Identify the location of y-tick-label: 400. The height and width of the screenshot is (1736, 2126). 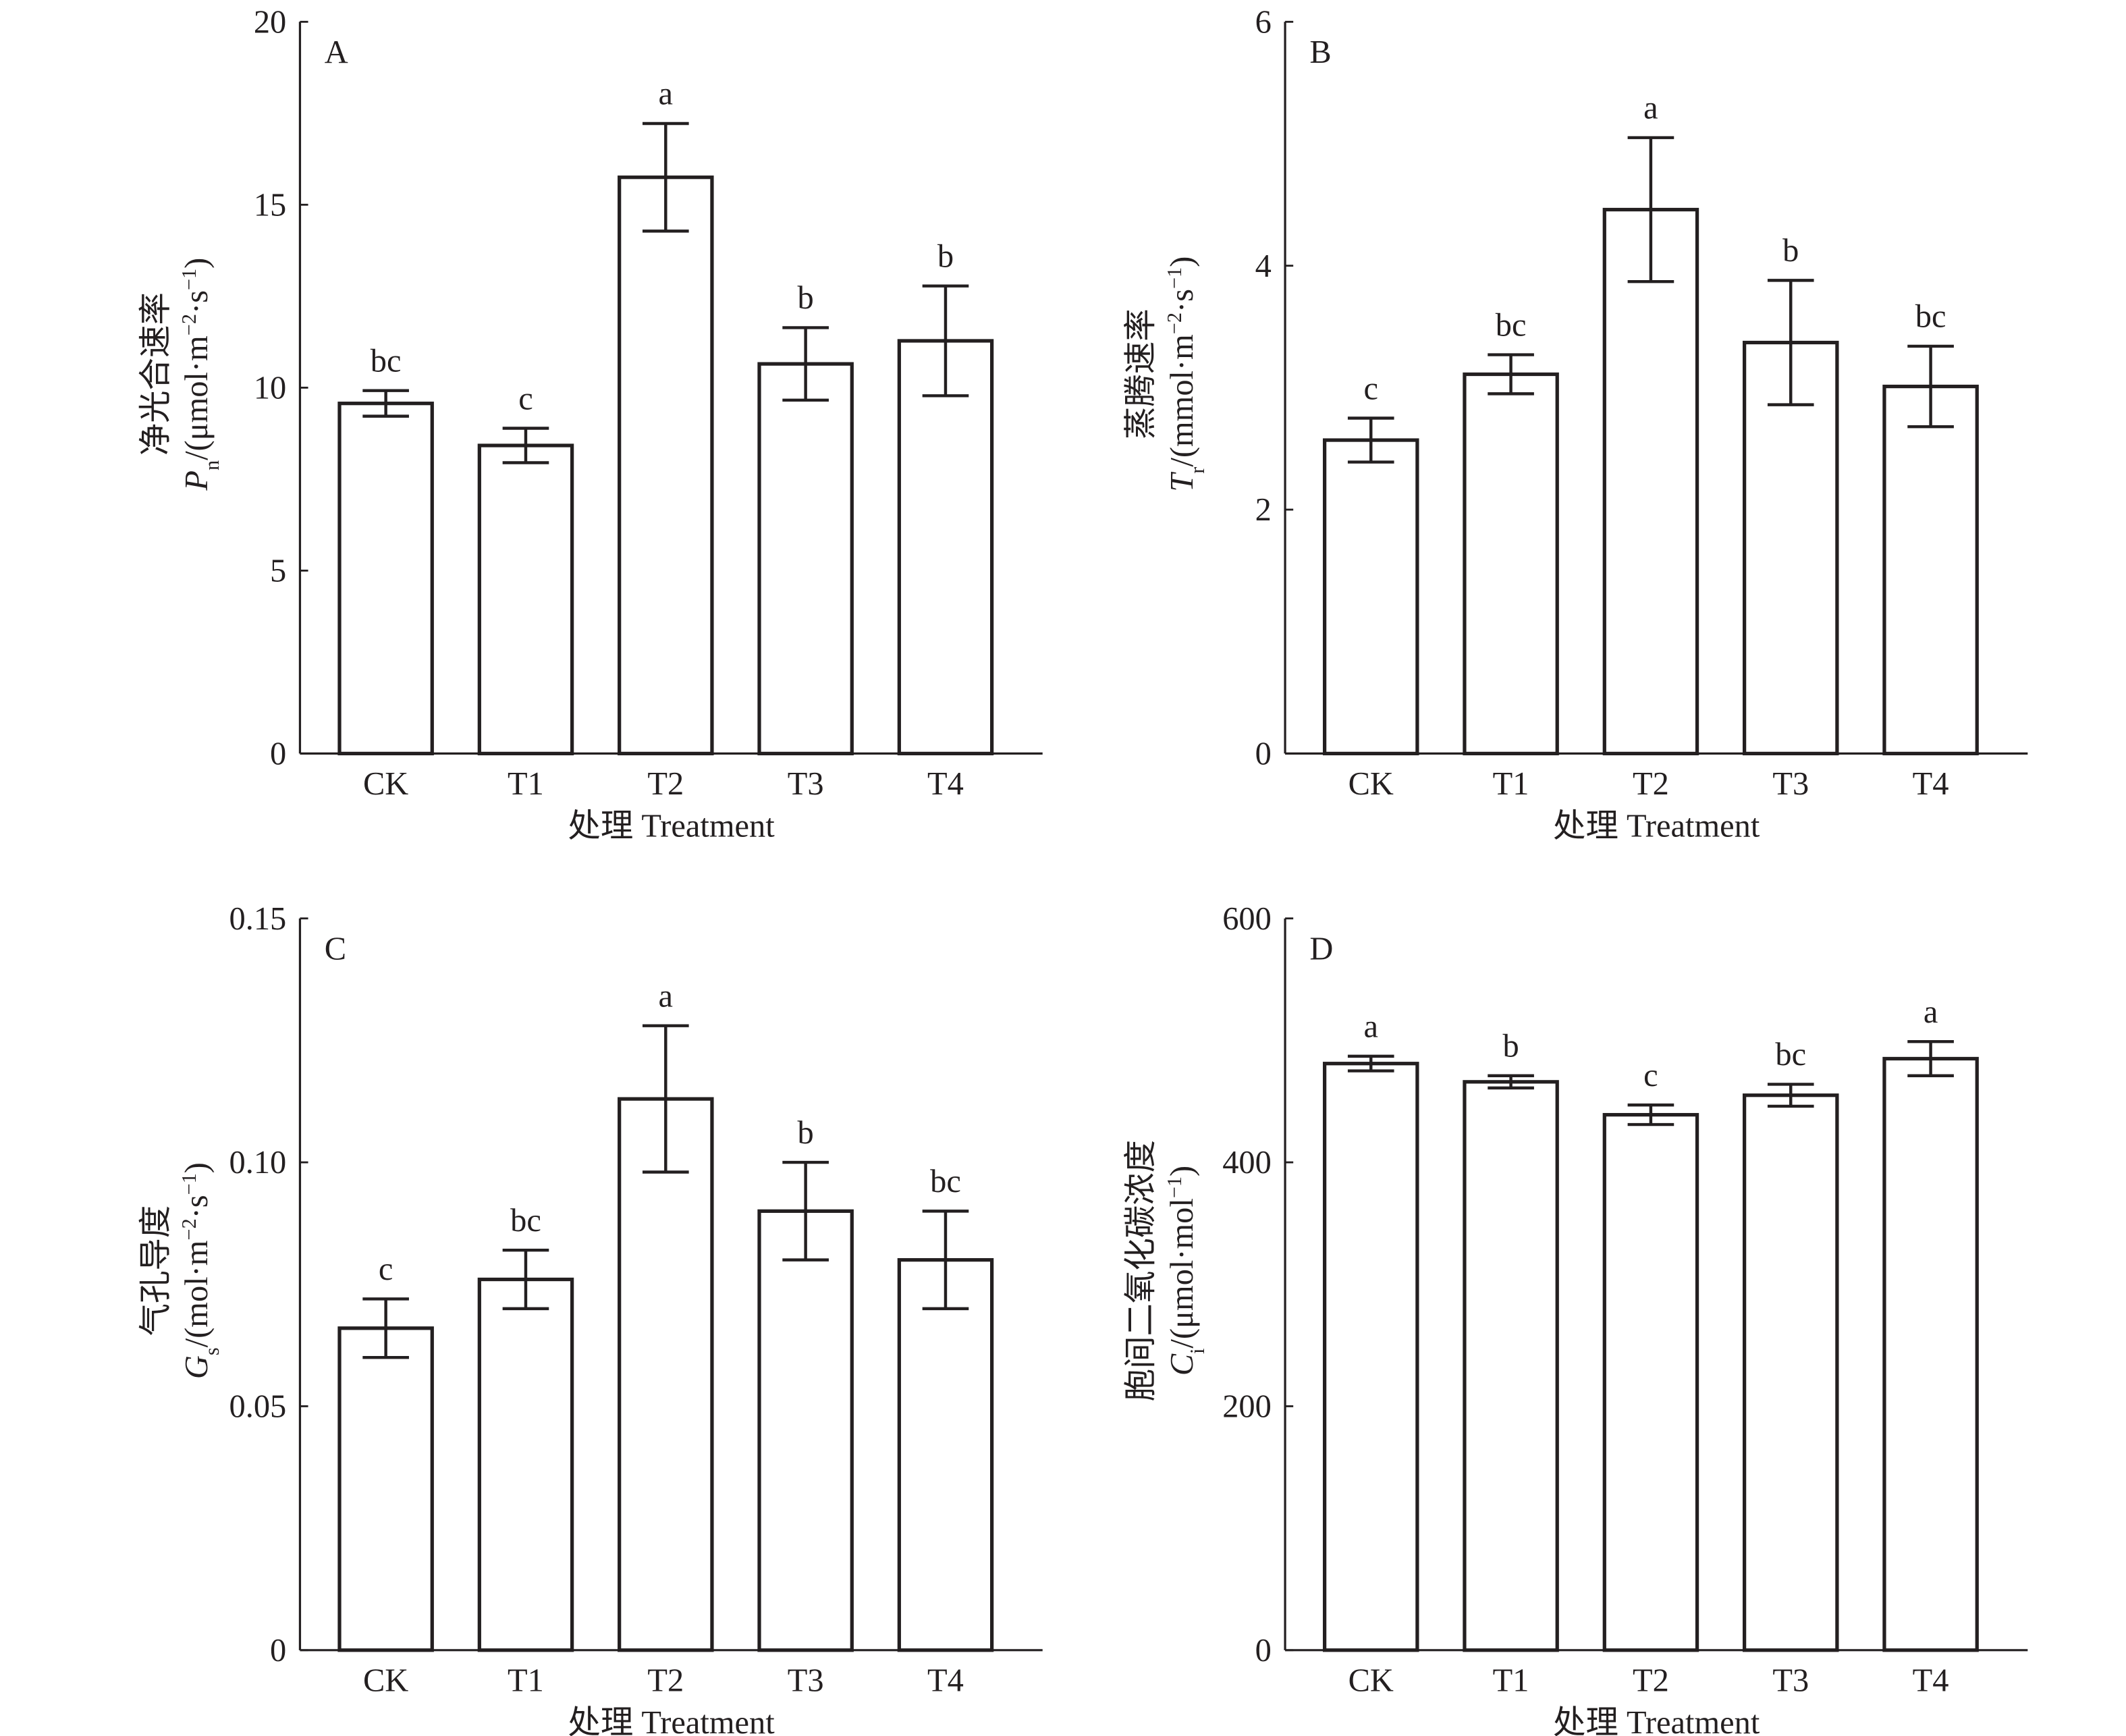
(1247, 1163).